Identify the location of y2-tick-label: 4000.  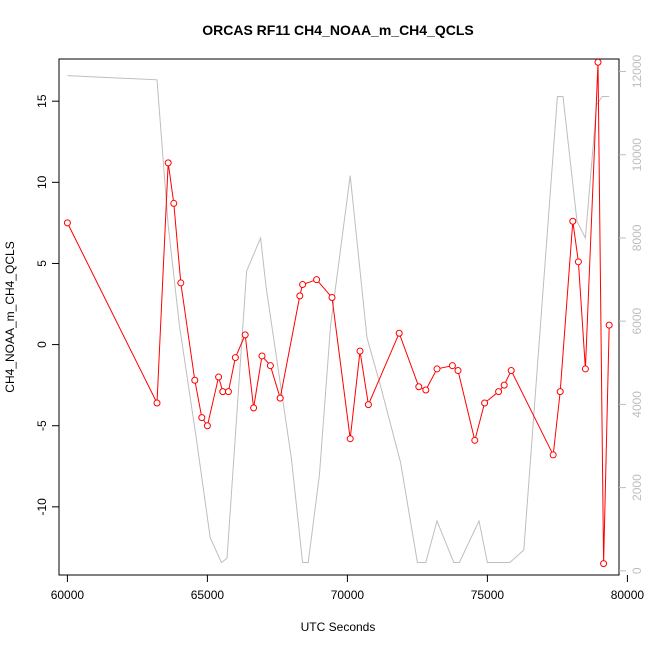
(637, 404).